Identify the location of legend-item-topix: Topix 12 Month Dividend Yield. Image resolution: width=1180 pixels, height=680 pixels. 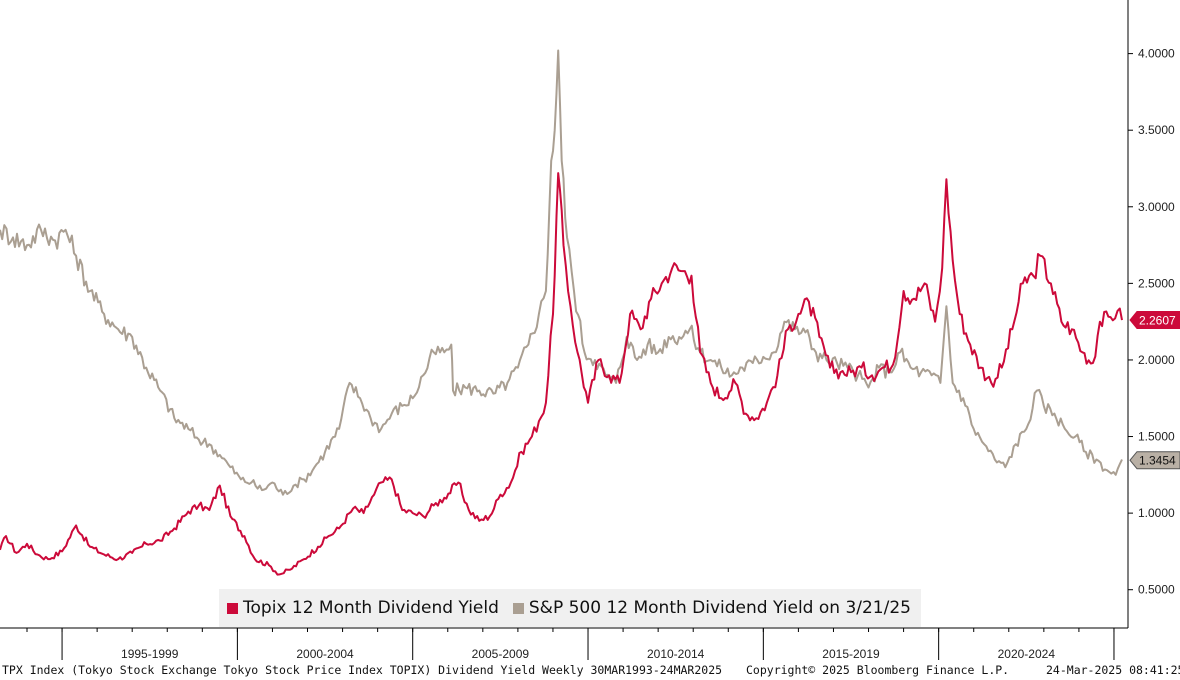
(363, 608).